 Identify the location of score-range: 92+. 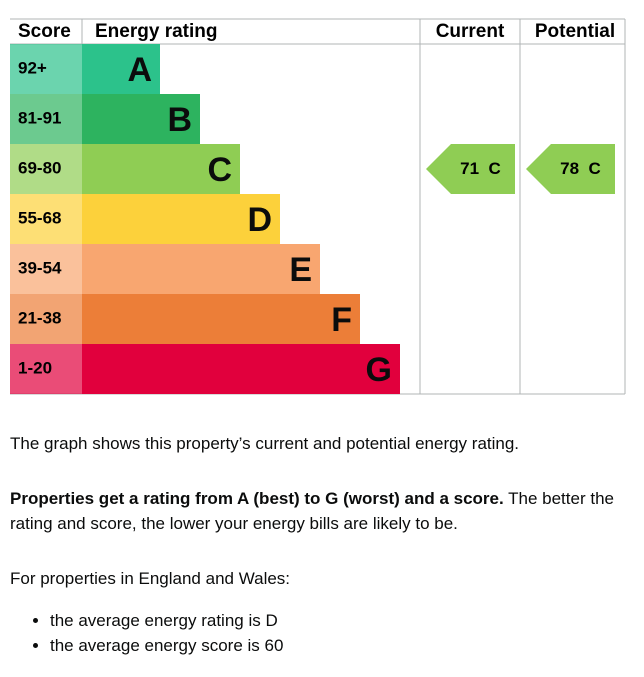
(32, 67).